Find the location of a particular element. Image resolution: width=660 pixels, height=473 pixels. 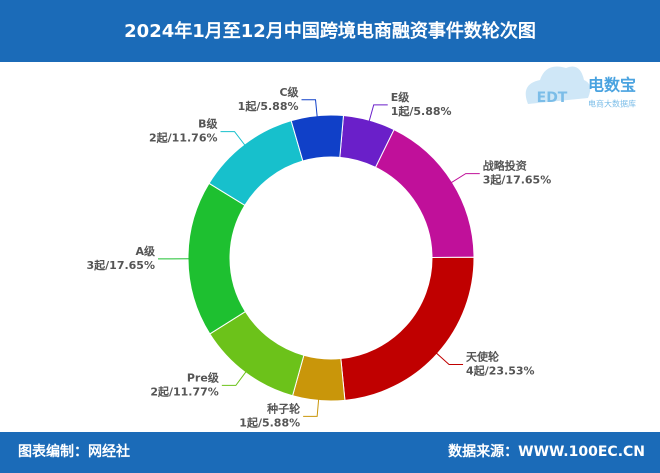

logo: EDT 电数宝 电商大数据库 is located at coordinates (580, 87).